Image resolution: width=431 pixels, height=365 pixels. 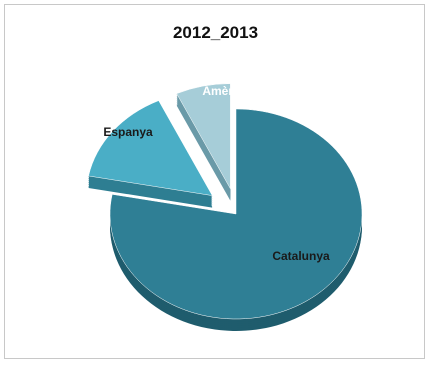 I want to click on data-label: Espanya, so click(x=128, y=132).